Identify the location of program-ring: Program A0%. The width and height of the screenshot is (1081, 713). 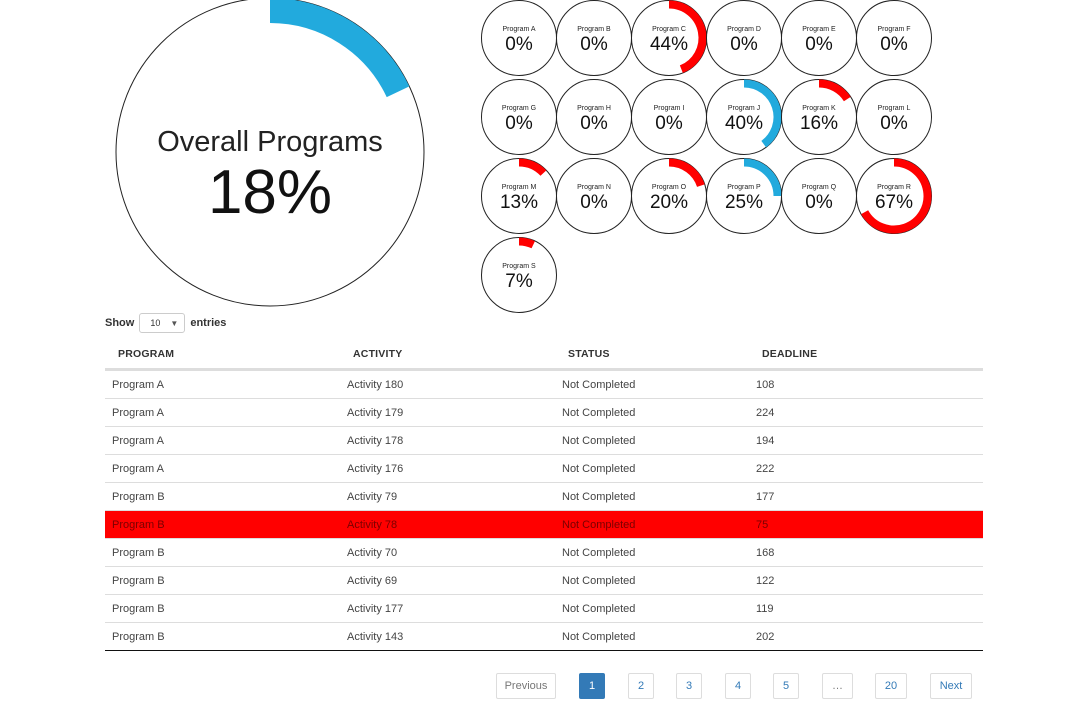
(519, 38).